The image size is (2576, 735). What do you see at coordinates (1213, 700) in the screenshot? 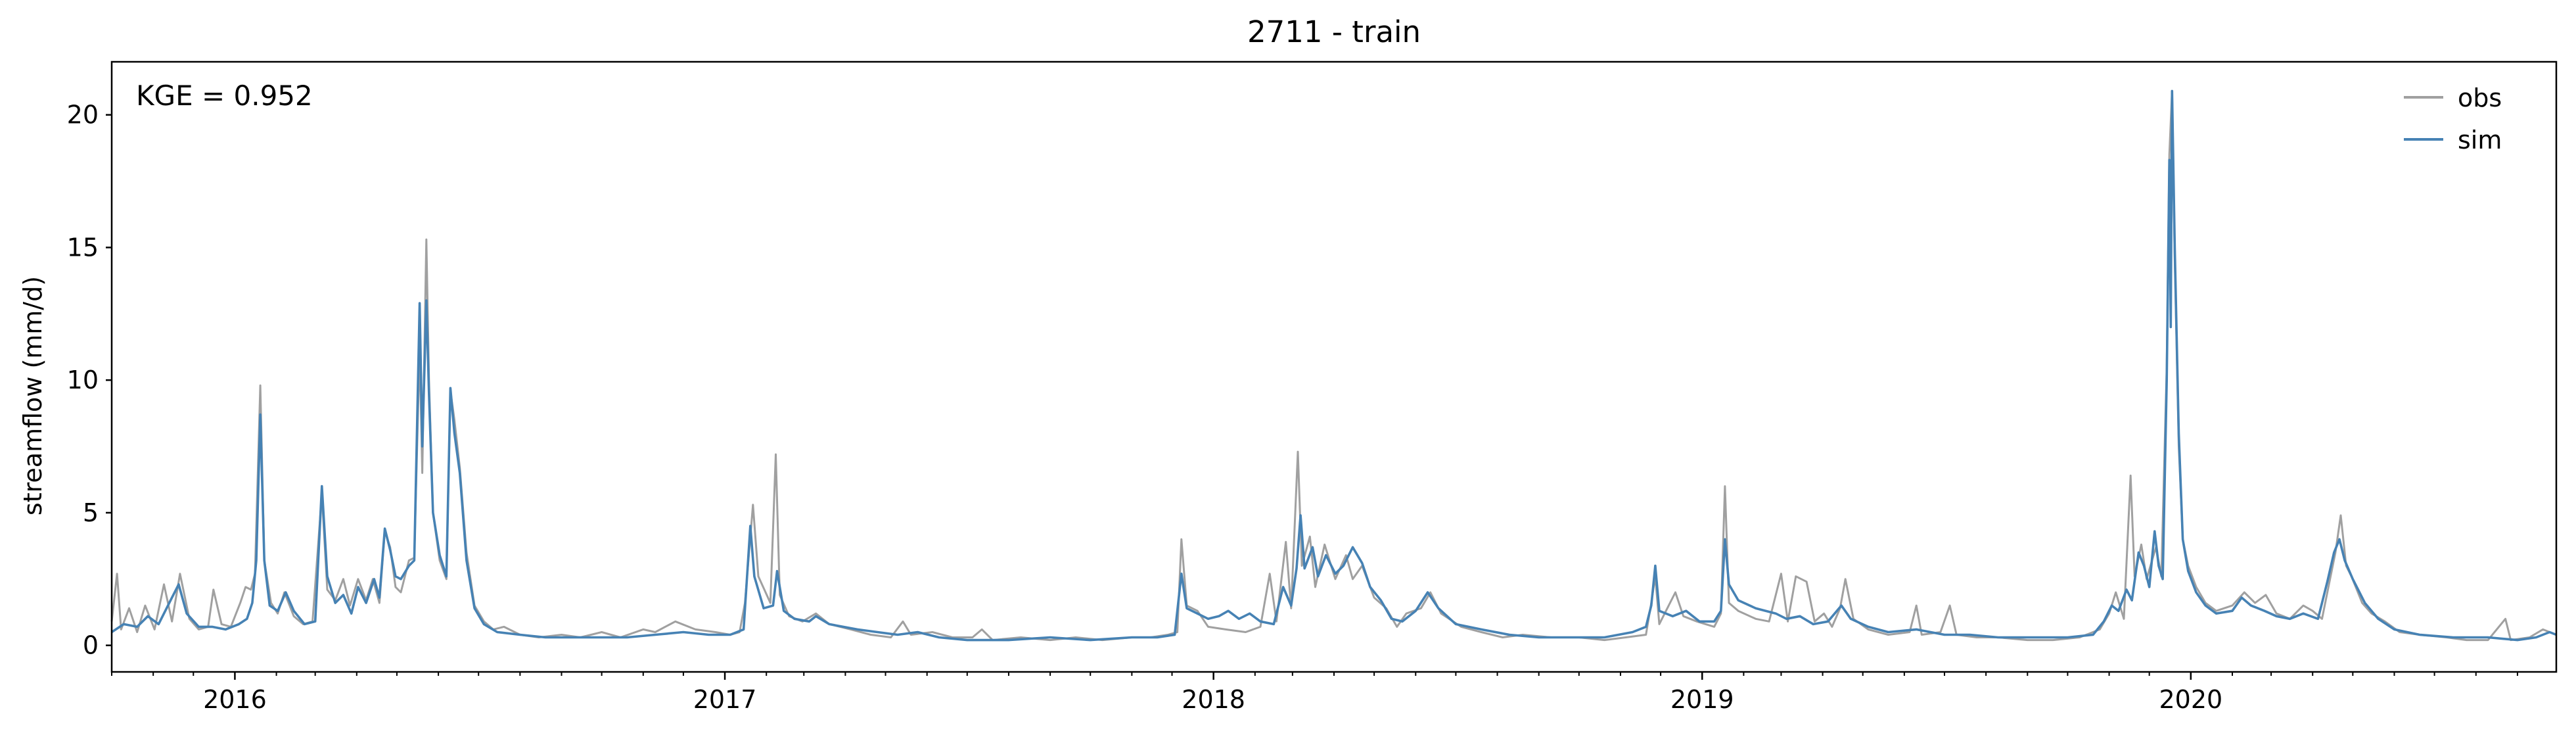
I see `x-tick-label: 2018` at bounding box center [1213, 700].